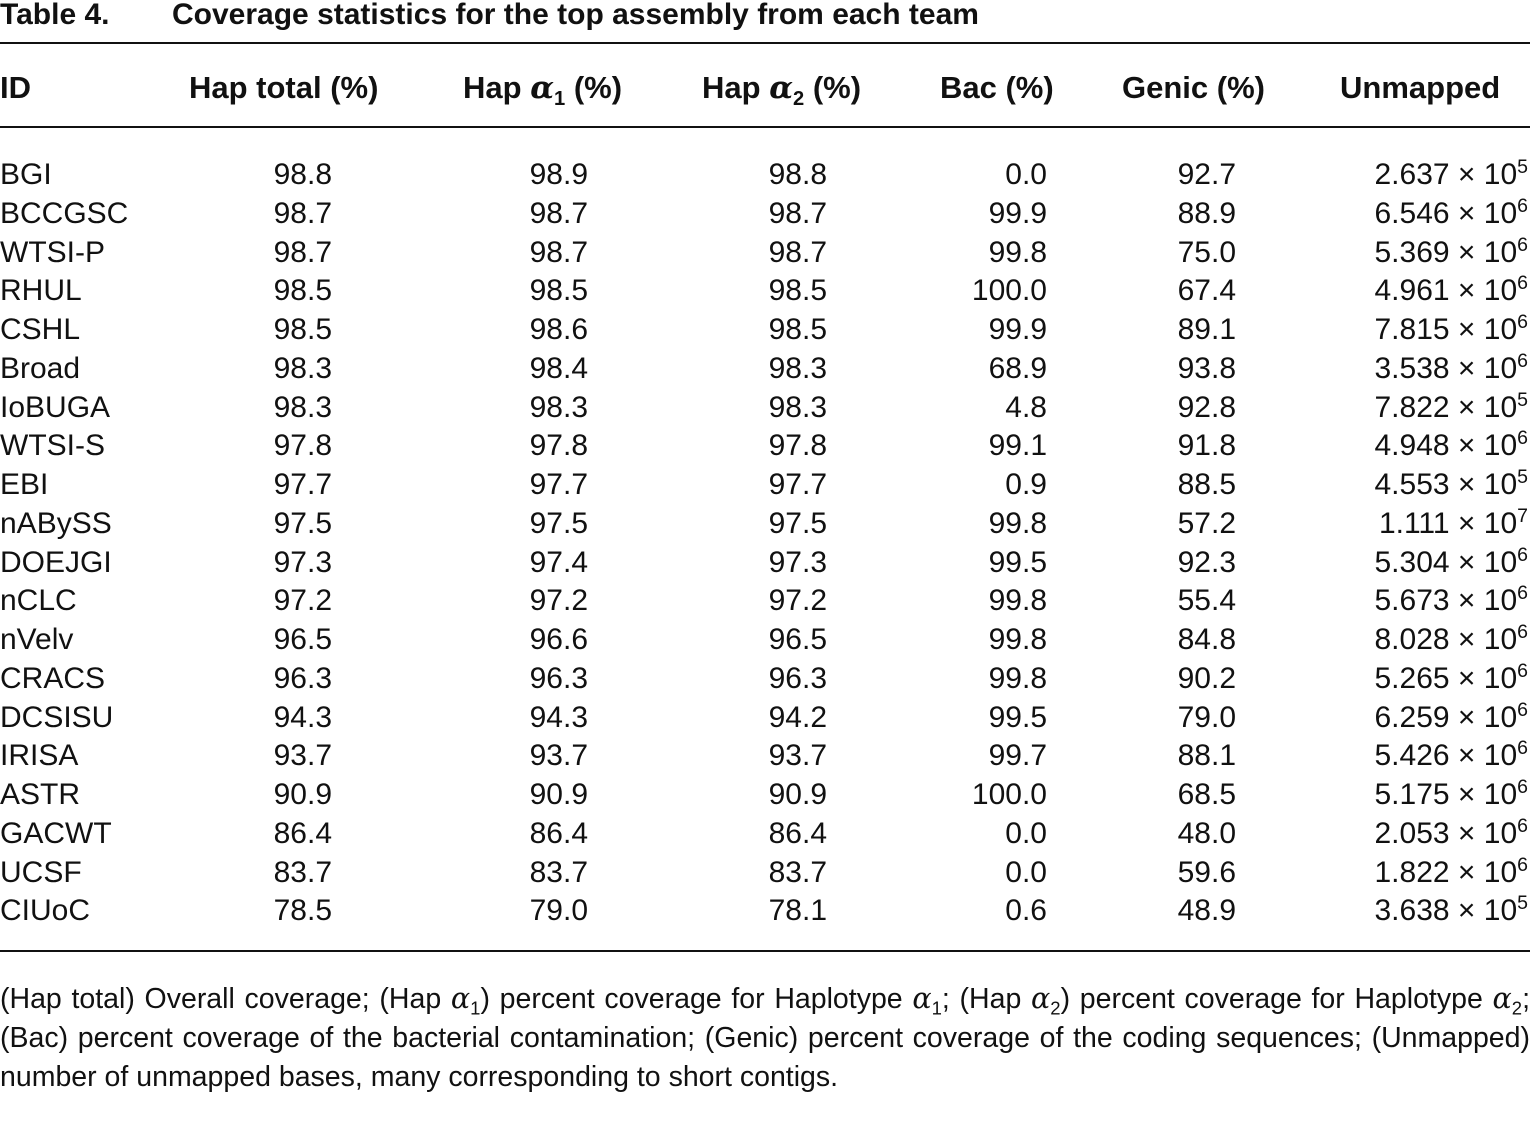  I want to click on mantissa: 7.822 × 10, so click(1446, 407).